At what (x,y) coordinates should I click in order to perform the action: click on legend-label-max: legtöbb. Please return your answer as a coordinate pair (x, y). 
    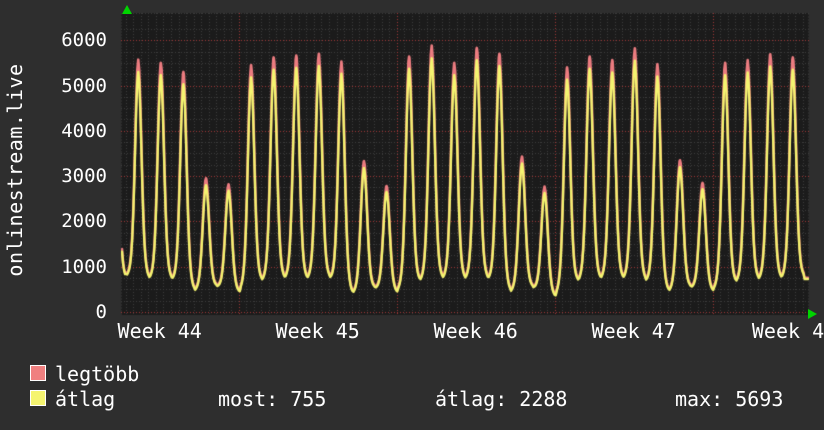
    Looking at the image, I should click on (97, 374).